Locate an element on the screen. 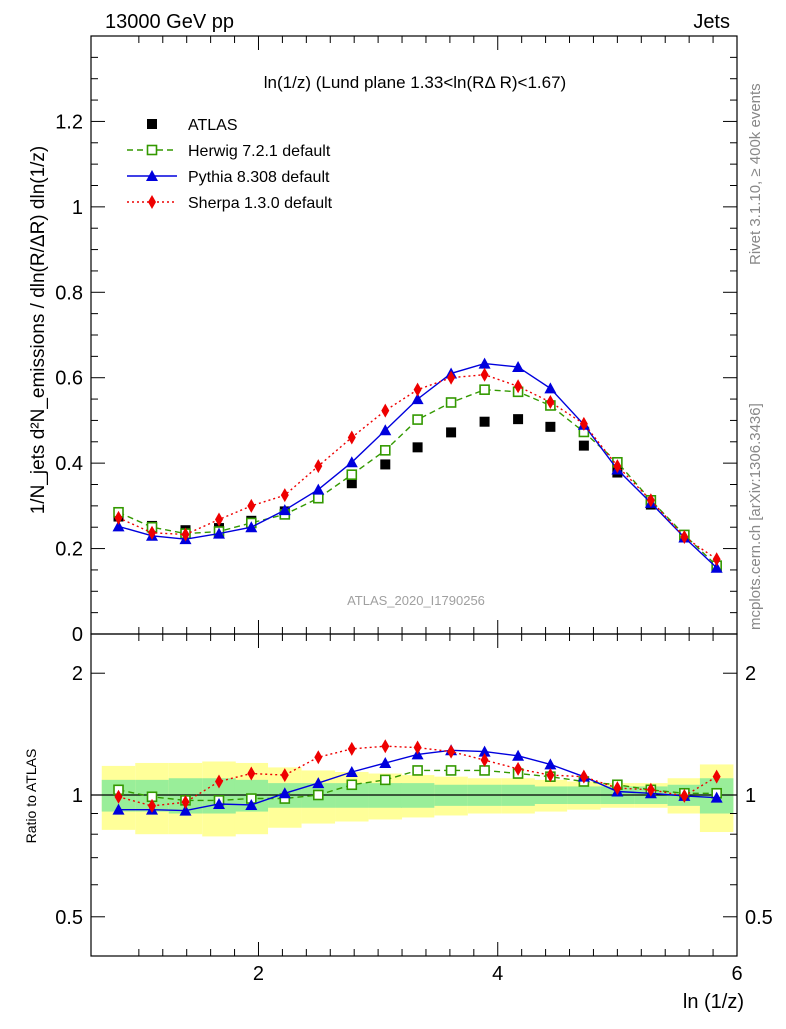 Image resolution: width=786 pixels, height=1029 pixels. ratio-y-axis-label: Ratio to ATLAS is located at coordinates (31, 796).